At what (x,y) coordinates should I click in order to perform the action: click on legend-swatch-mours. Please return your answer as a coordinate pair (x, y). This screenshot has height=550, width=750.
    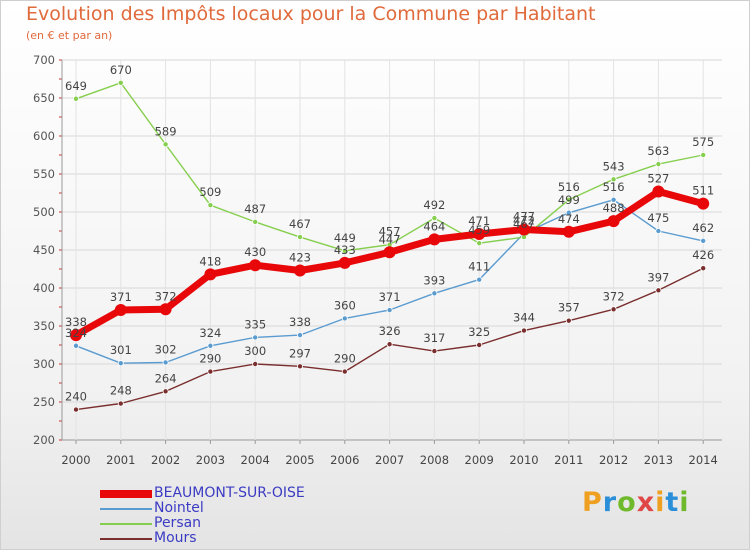
    Looking at the image, I should click on (126, 539).